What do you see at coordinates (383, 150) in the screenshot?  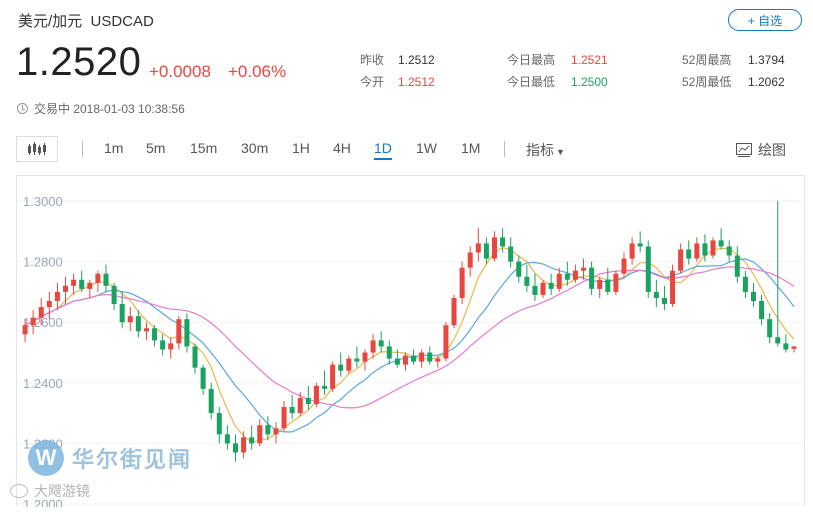 I see `timeframe-1d: 1D` at bounding box center [383, 150].